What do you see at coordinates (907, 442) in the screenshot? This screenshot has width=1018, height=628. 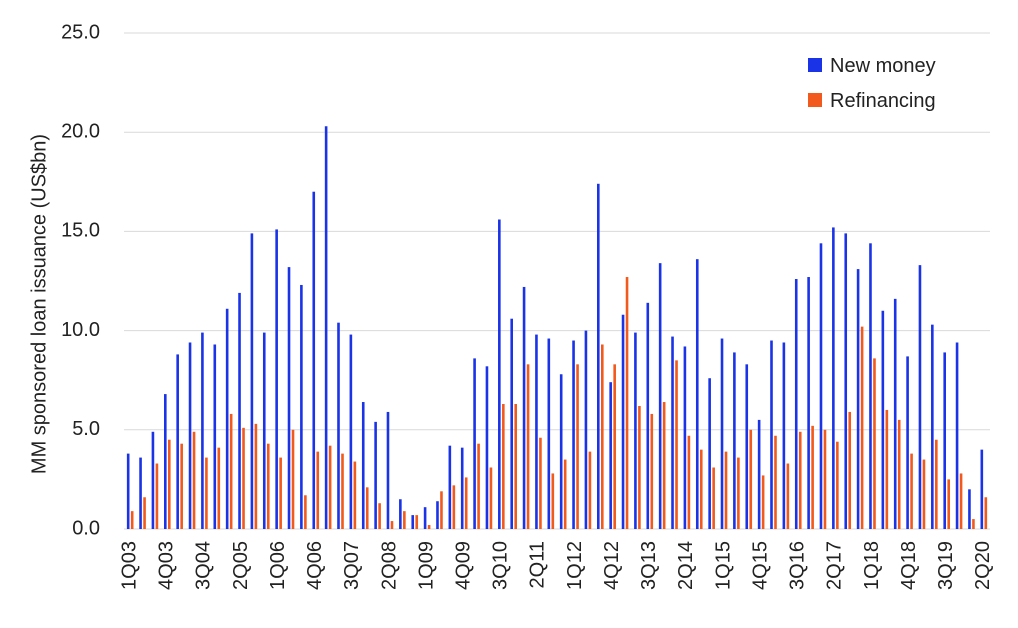 I see `bar-new-money-4Q18` at bounding box center [907, 442].